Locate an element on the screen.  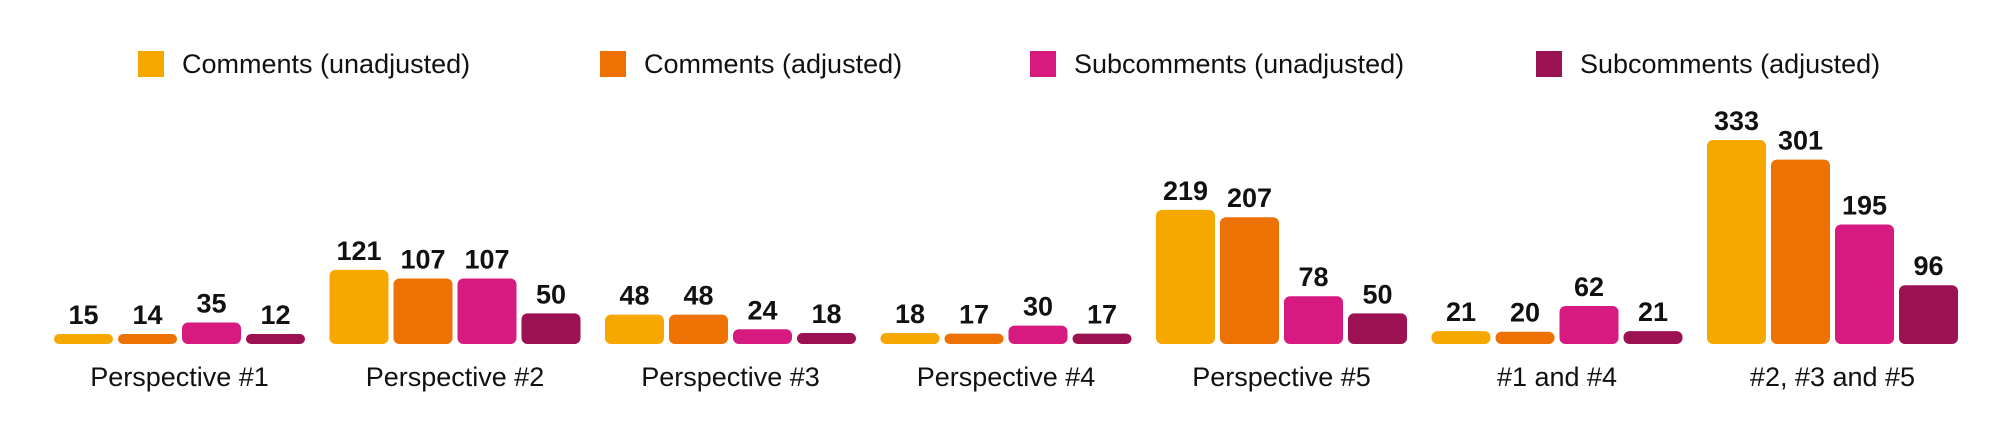
legend-label: Comments (adjusted) is located at coordinates (773, 63).